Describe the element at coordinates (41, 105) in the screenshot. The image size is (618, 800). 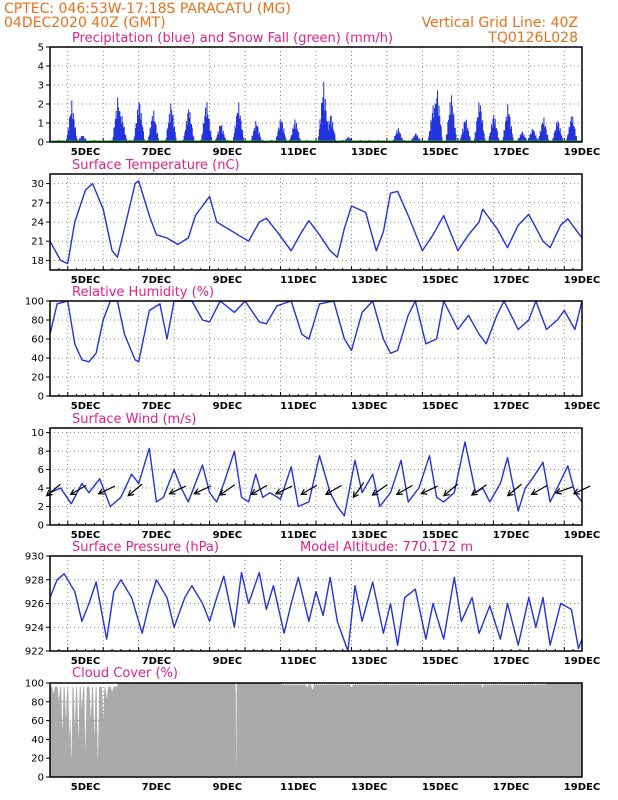
I see `y-tick-label: 2` at that location.